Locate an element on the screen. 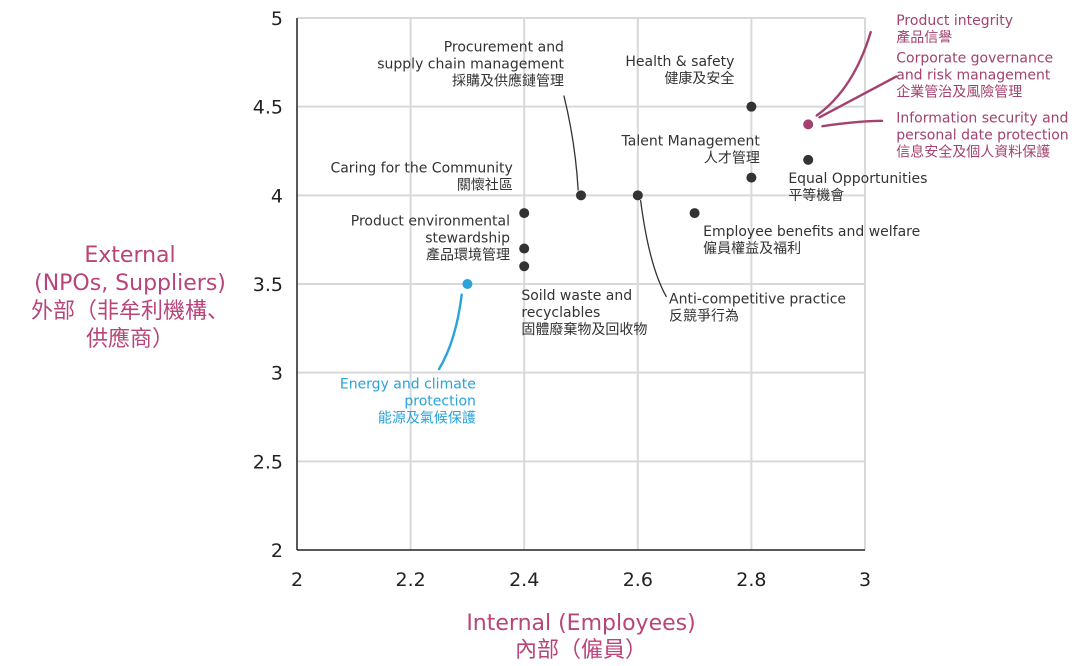 The width and height of the screenshot is (1077, 666). x-tick-label: 3 is located at coordinates (865, 580).